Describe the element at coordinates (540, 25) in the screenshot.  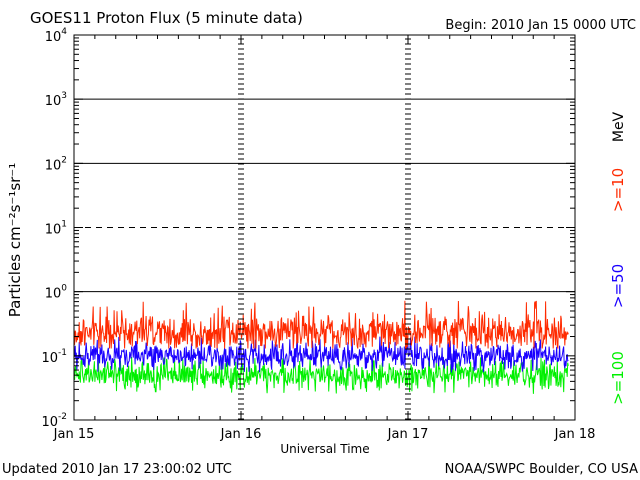
I see `begin-label: Begin: 2010 Jan 15 0000 UTC` at that location.